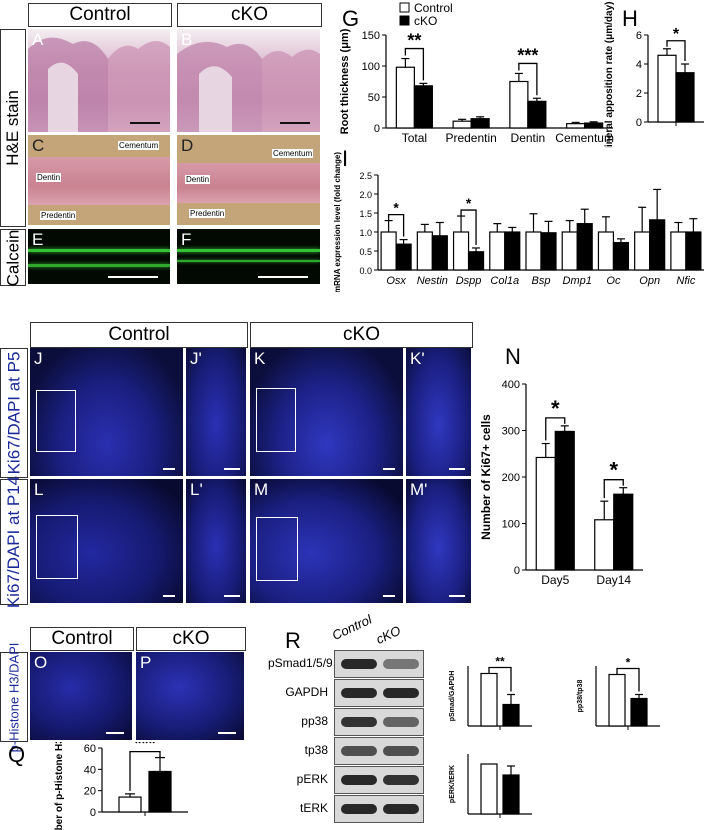 Image resolution: width=709 pixels, height=830 pixels. Describe the element at coordinates (38, 239) in the screenshot. I see `panel-letter-e: E` at that location.